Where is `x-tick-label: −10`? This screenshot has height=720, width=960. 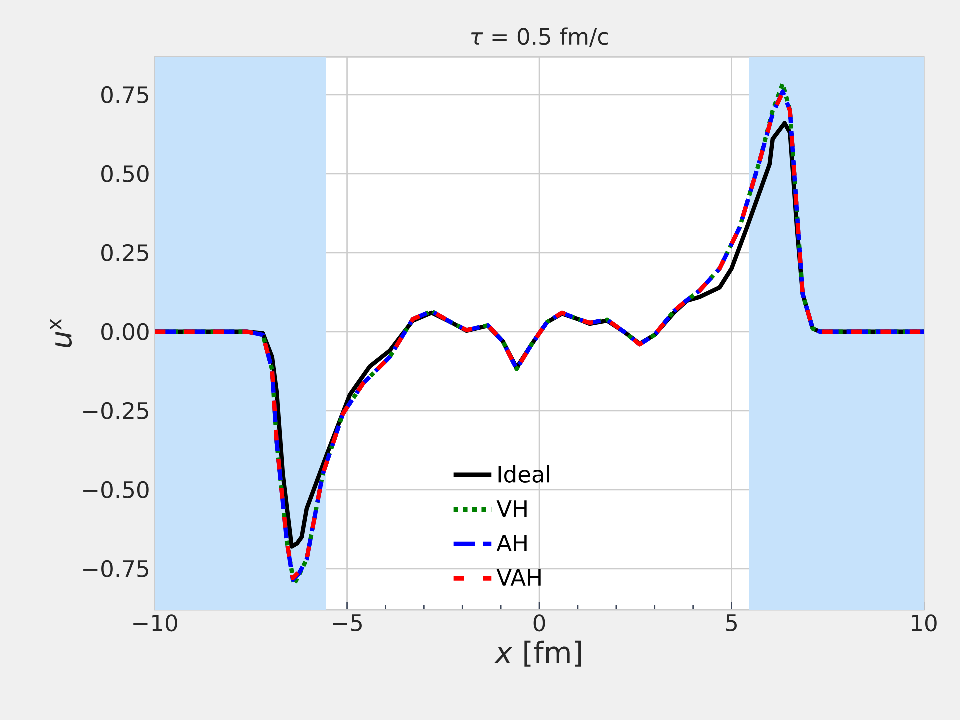 x-tick-label: −10 is located at coordinates (156, 623).